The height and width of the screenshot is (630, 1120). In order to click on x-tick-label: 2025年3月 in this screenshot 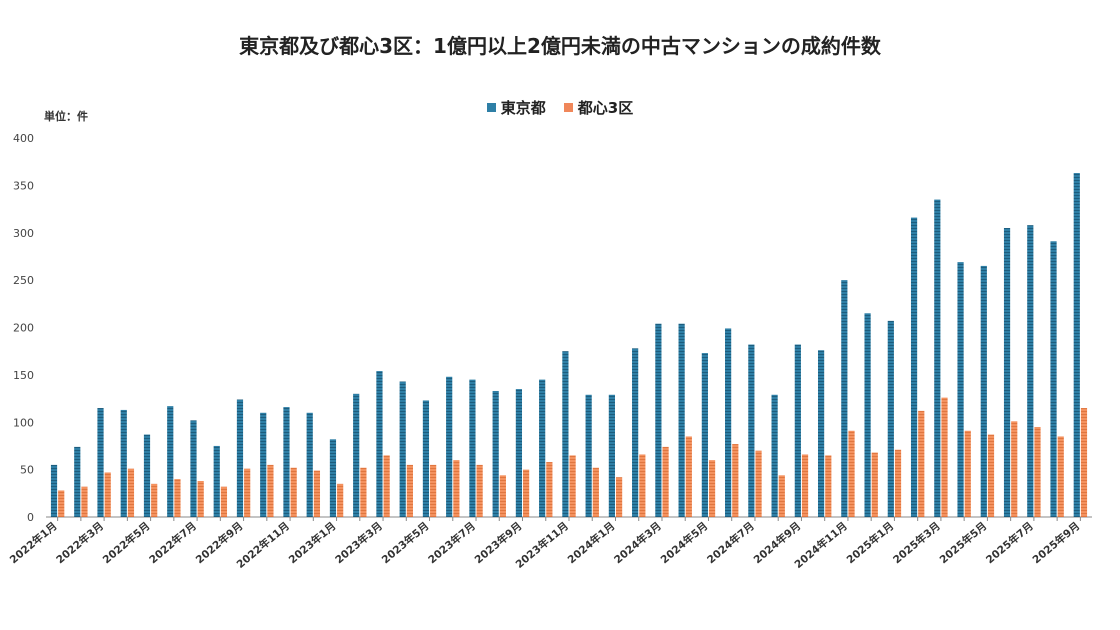, I will do `click(916, 542)`.